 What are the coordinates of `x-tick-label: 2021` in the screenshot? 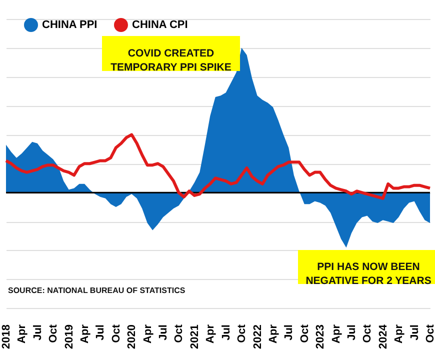 It's located at (194, 336).